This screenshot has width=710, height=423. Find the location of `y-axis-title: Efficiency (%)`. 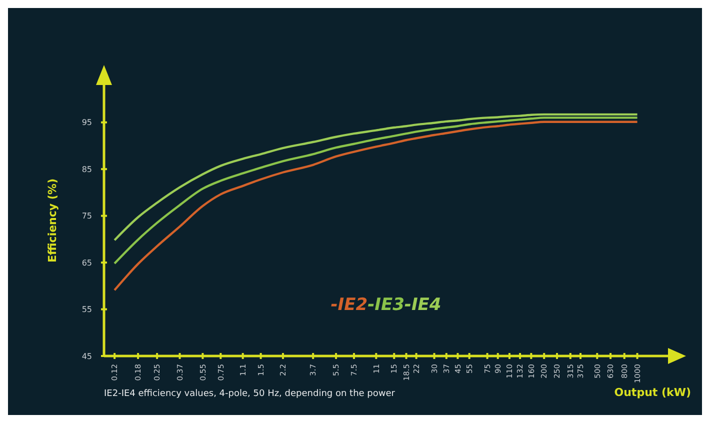

y-axis-title: Efficiency (%) is located at coordinates (52, 220).